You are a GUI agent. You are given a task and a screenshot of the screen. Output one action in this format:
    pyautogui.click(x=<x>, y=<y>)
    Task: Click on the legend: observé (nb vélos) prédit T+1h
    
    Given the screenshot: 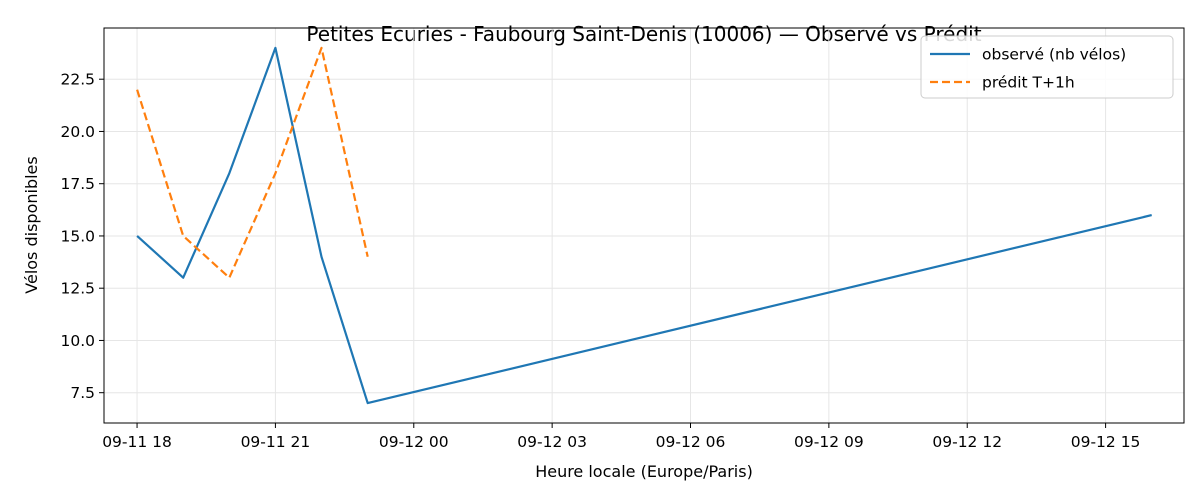 What is the action you would take?
    pyautogui.click(x=1047, y=67)
    